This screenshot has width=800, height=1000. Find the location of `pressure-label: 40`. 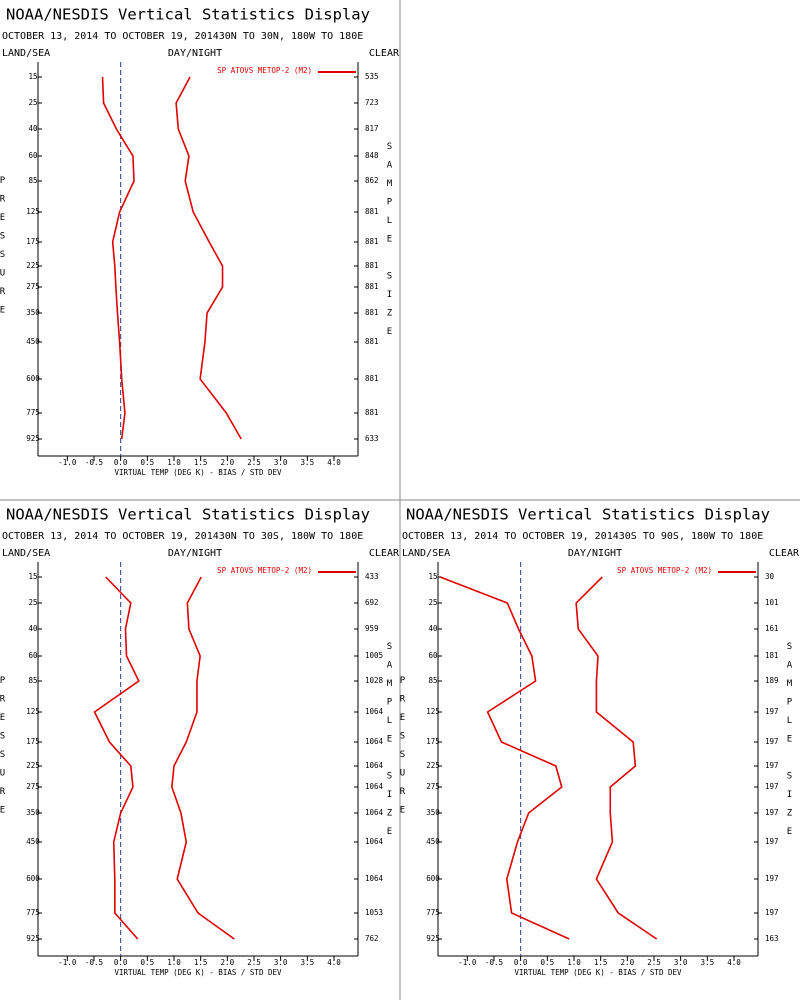

pressure-label: 40 is located at coordinates (33, 628).